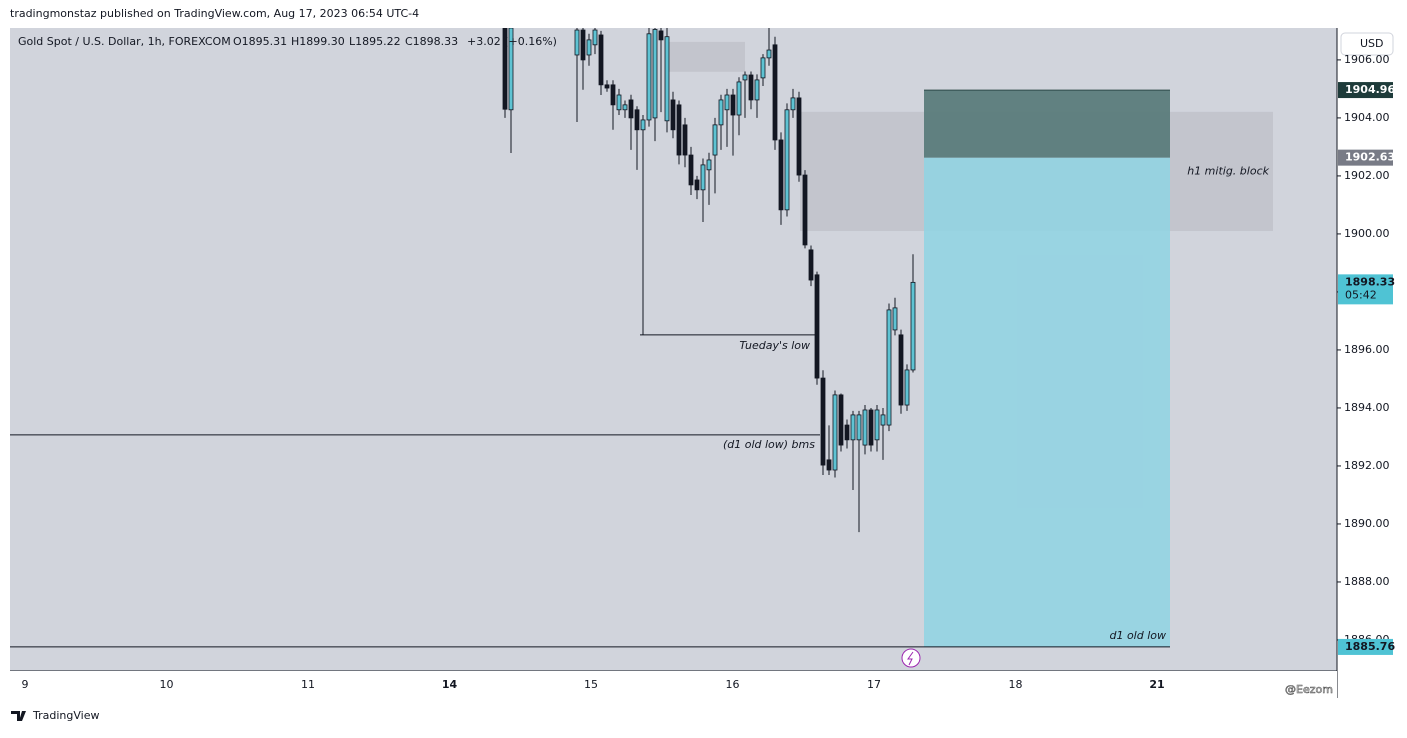 This screenshot has height=738, width=1407. I want to click on ohlc-change: +3.02 (+0.16%), so click(512, 41).